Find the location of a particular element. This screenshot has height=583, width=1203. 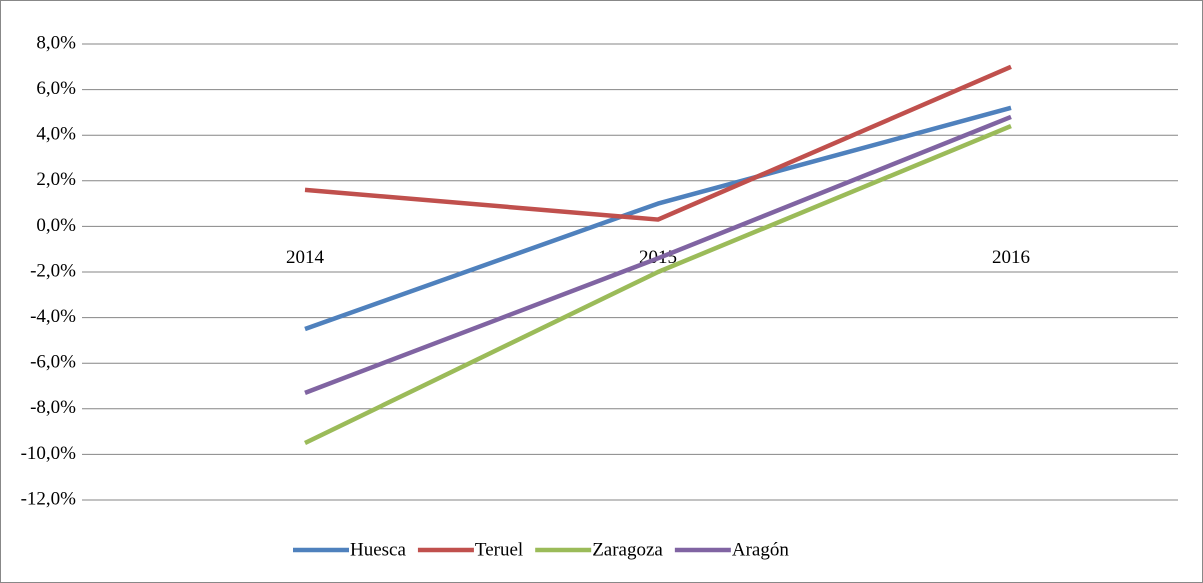

y-tick-label: -4,0% is located at coordinates (53, 316).